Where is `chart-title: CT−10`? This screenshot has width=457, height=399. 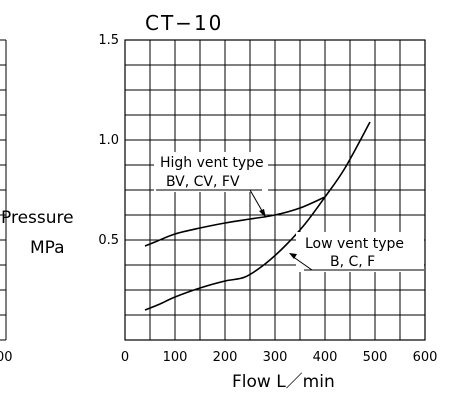
chart-title: CT−10 is located at coordinates (184, 23).